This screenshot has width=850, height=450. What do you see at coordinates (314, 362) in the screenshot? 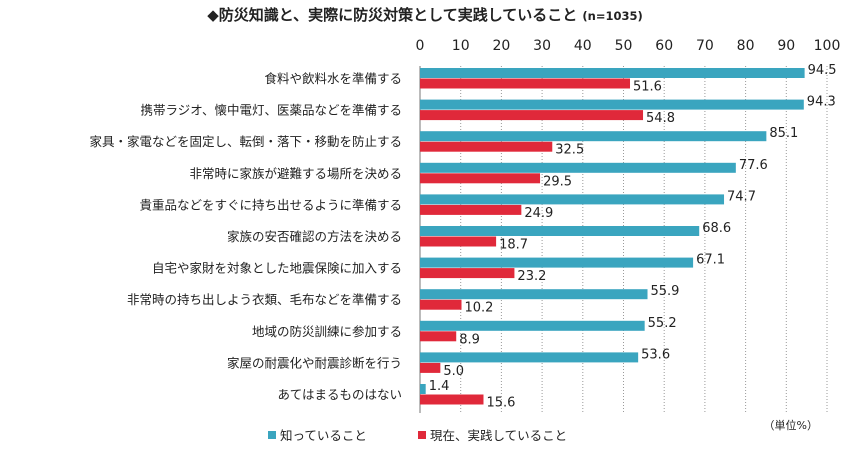
I see `category-label: 家屋の耐震化や耐震診断を行う` at bounding box center [314, 362].